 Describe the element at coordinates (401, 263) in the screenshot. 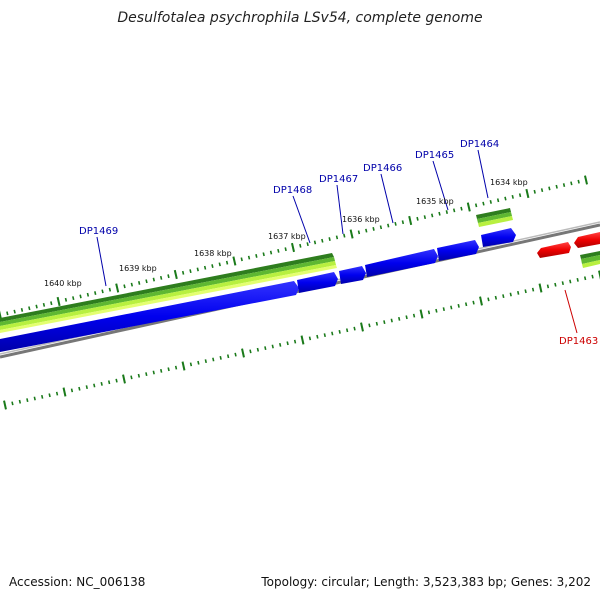

I see `gene-arrow-dp1466` at that location.